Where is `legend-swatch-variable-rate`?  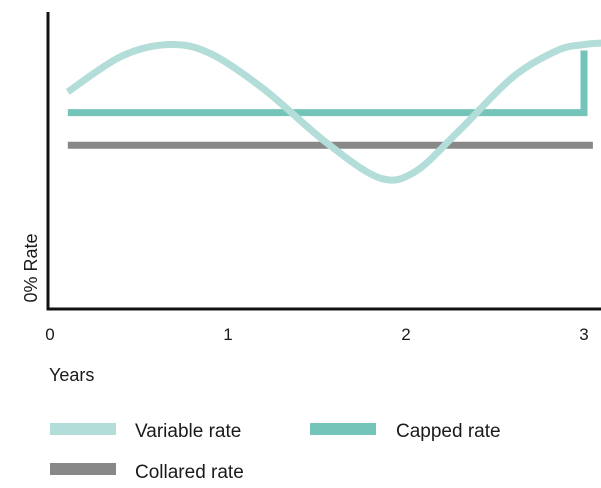
legend-swatch-variable-rate is located at coordinates (83, 429).